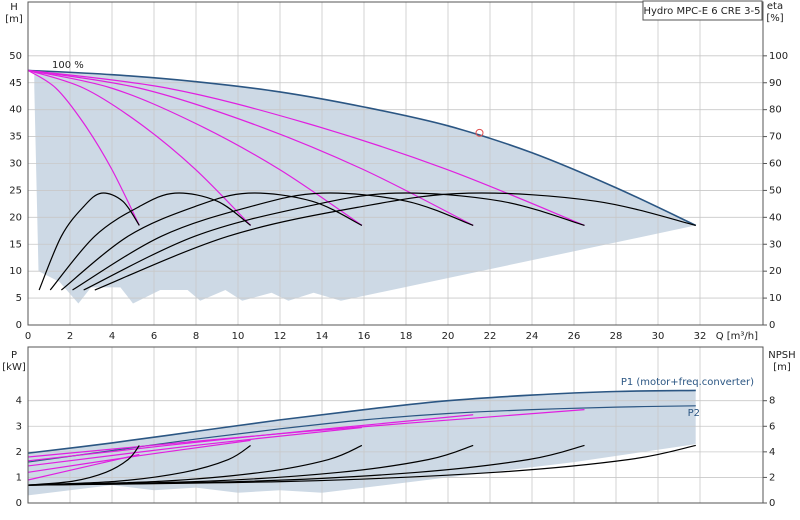 Image resolution: width=800 pixels, height=520 pixels. What do you see at coordinates (406, 336) in the screenshot?
I see `x-tick-label: 18` at bounding box center [406, 336].